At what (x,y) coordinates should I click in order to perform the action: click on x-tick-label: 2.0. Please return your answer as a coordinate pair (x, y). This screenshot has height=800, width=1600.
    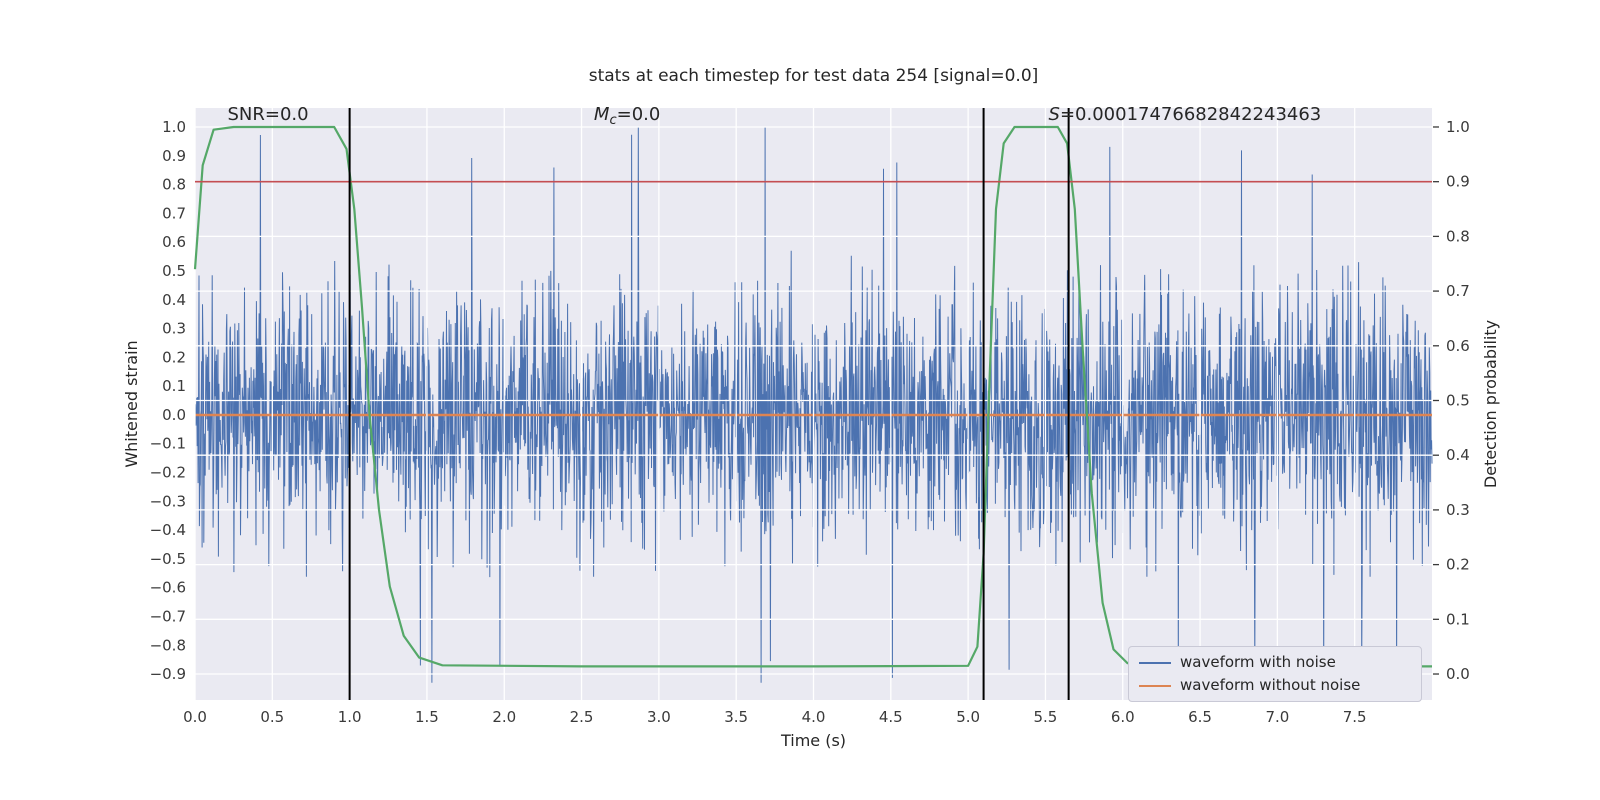
    Looking at the image, I should click on (504, 717).